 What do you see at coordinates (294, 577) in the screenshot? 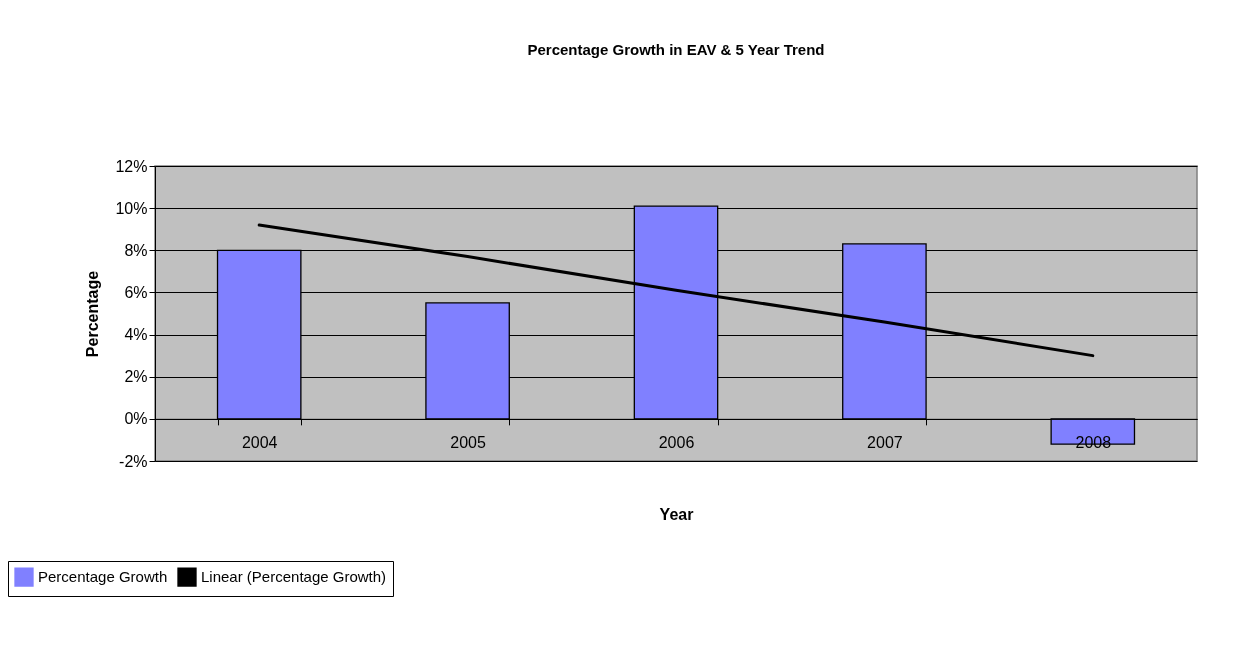
I see `legend-label: Linear (Percentage Growth)` at bounding box center [294, 577].